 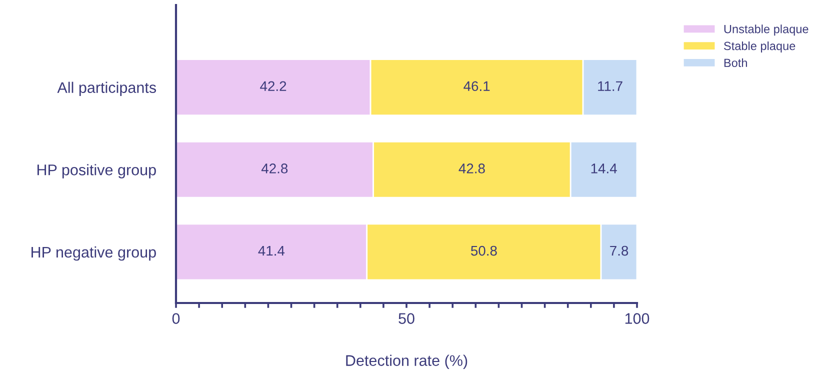 I want to click on legend-label: Stable plaque, so click(x=760, y=46).